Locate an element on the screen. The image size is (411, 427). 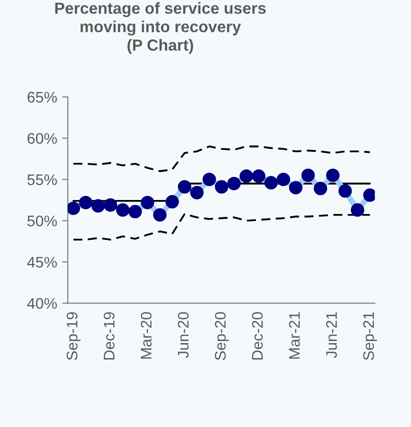
line-series is located at coordinates (221, 159).